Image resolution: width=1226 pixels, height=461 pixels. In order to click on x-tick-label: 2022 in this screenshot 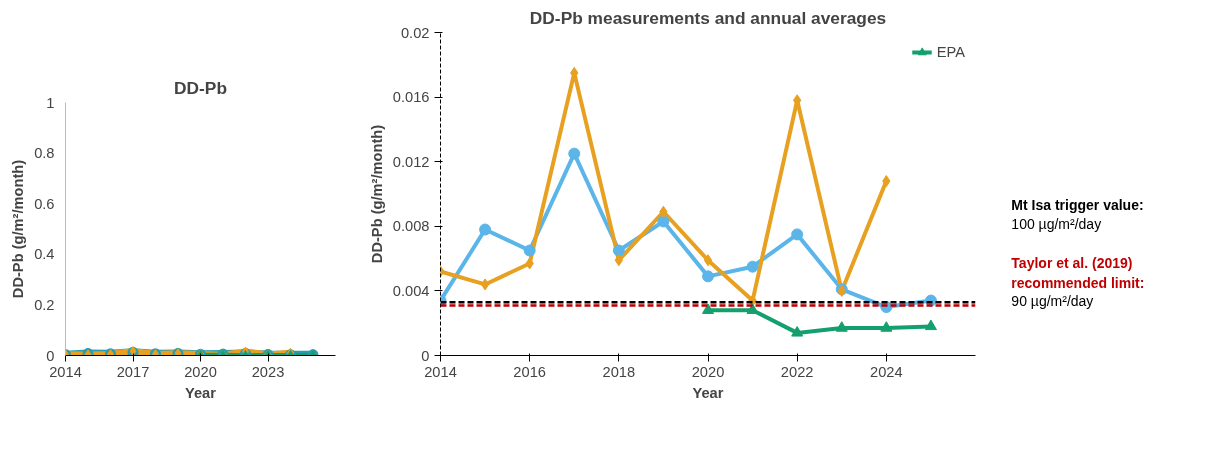, I will do `click(797, 371)`.